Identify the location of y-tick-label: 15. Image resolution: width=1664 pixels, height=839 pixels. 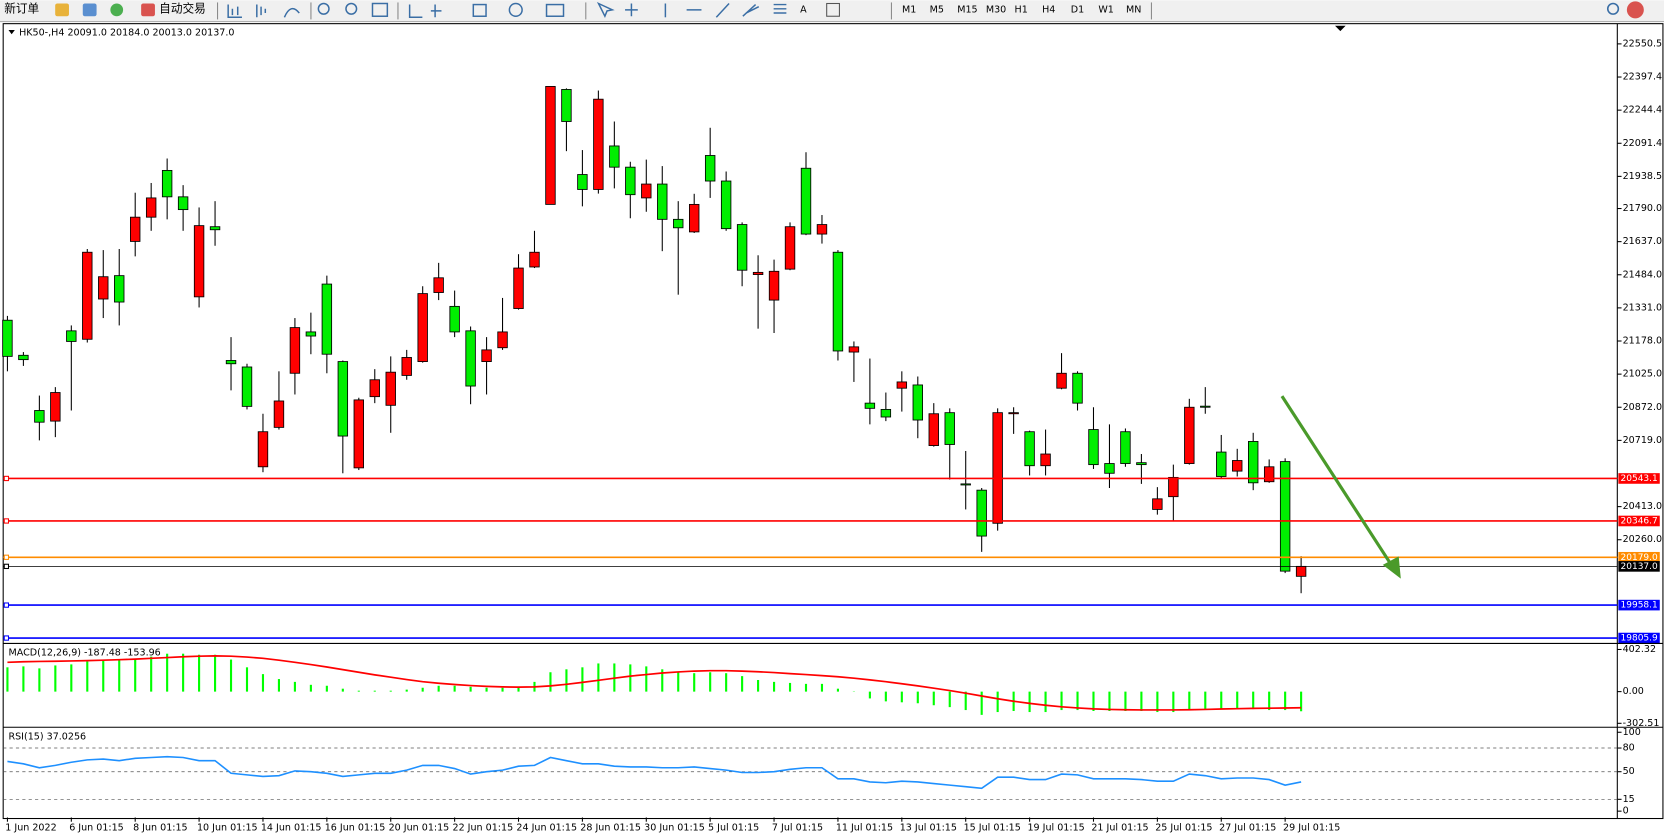
(1629, 799).